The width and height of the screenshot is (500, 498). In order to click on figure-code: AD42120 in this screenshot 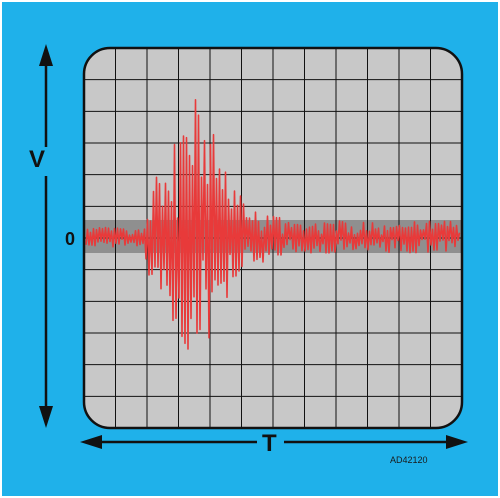, I will do `click(409, 460)`.